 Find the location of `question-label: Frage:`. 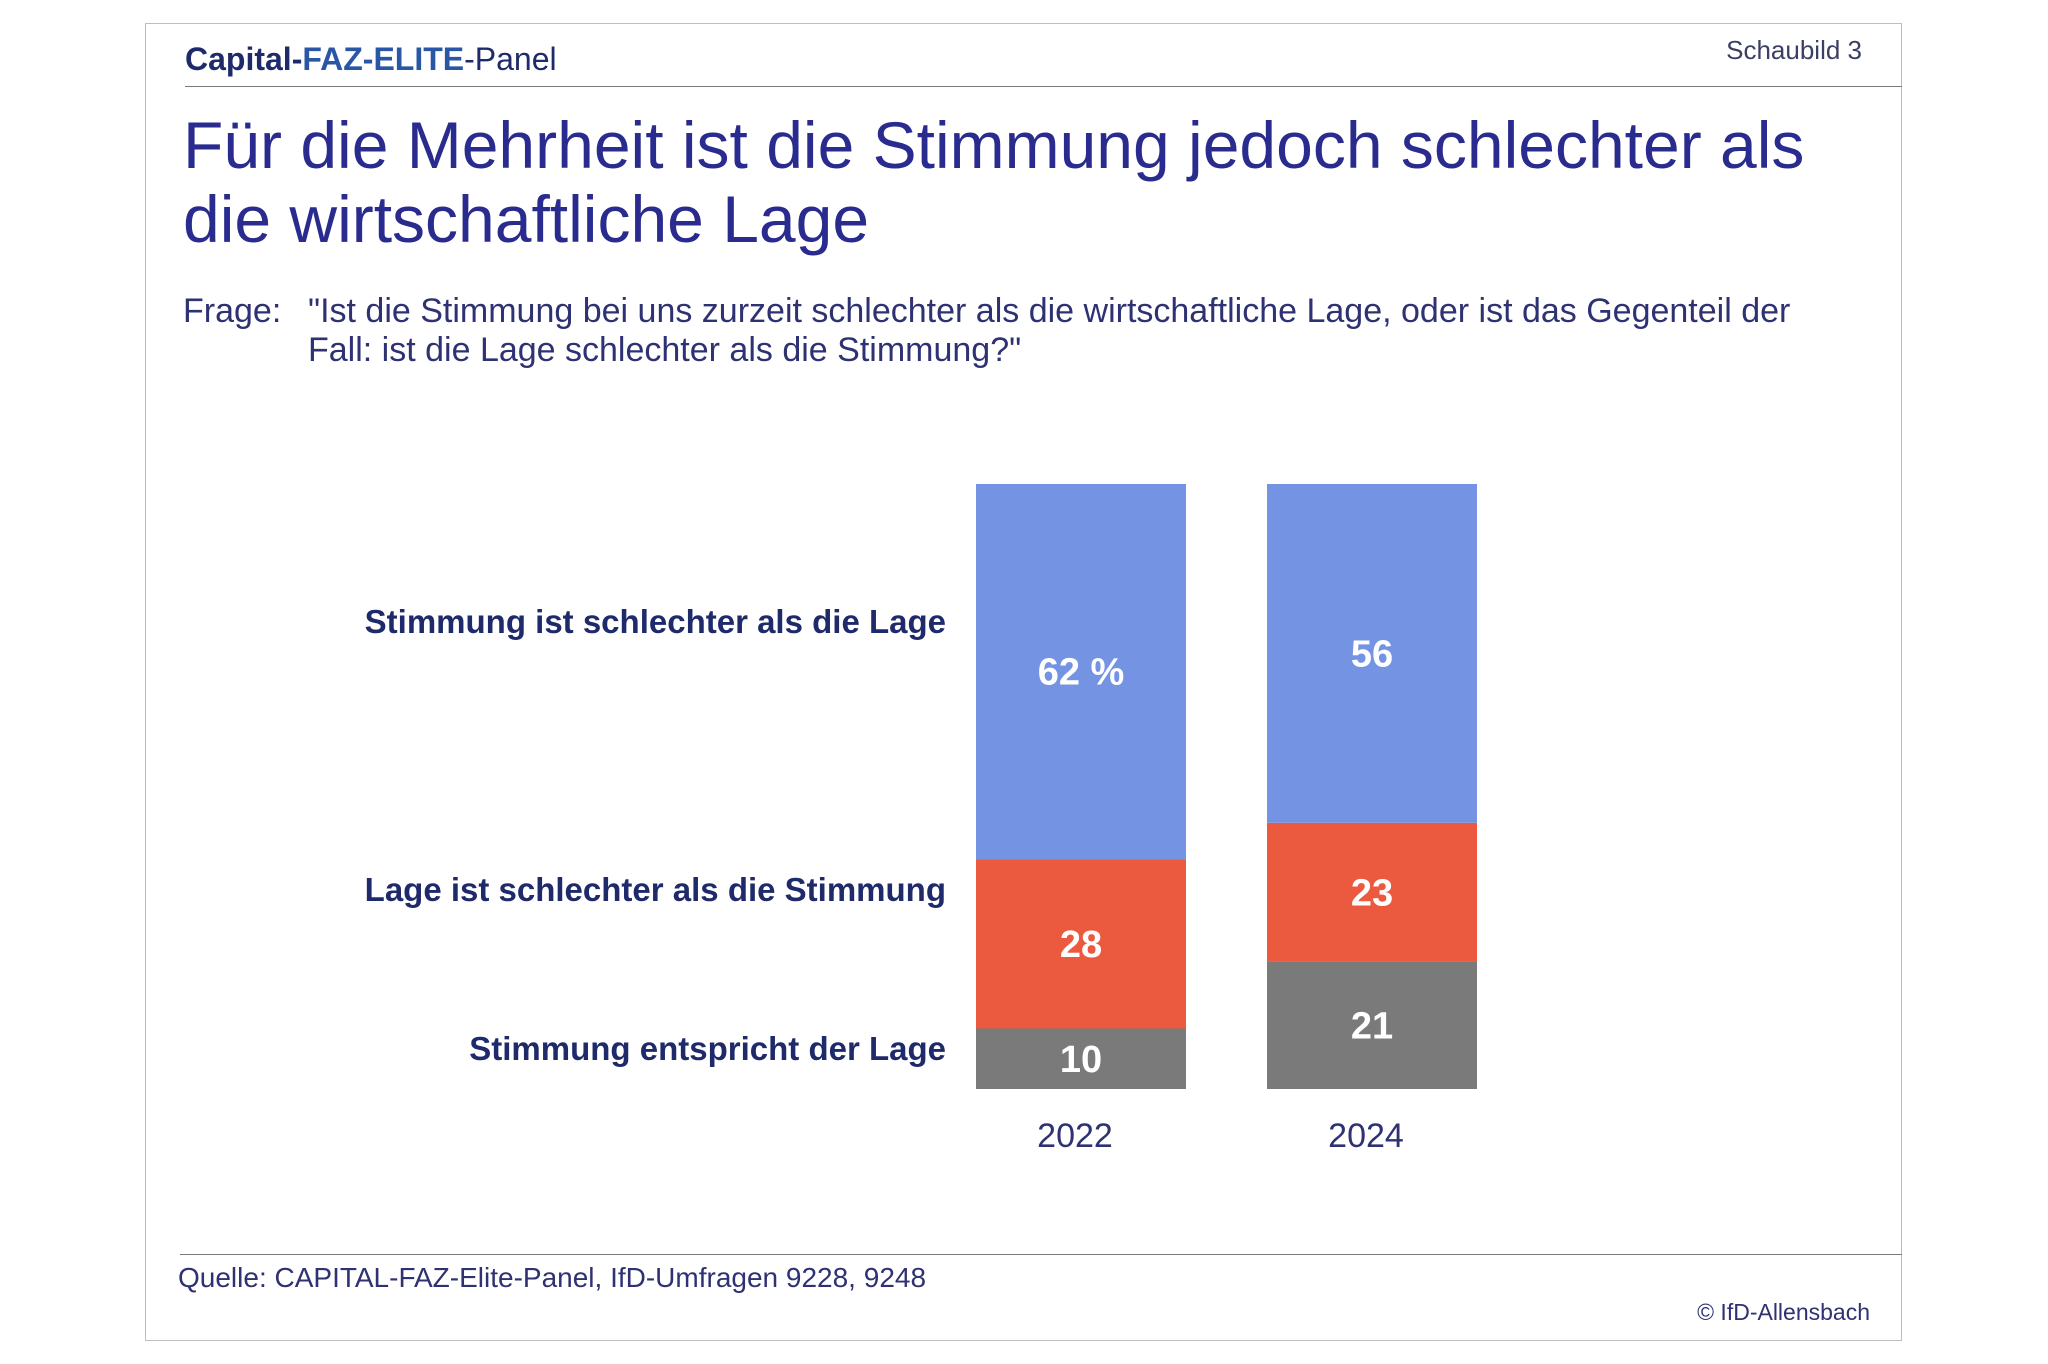

question-label: Frage: is located at coordinates (232, 311).